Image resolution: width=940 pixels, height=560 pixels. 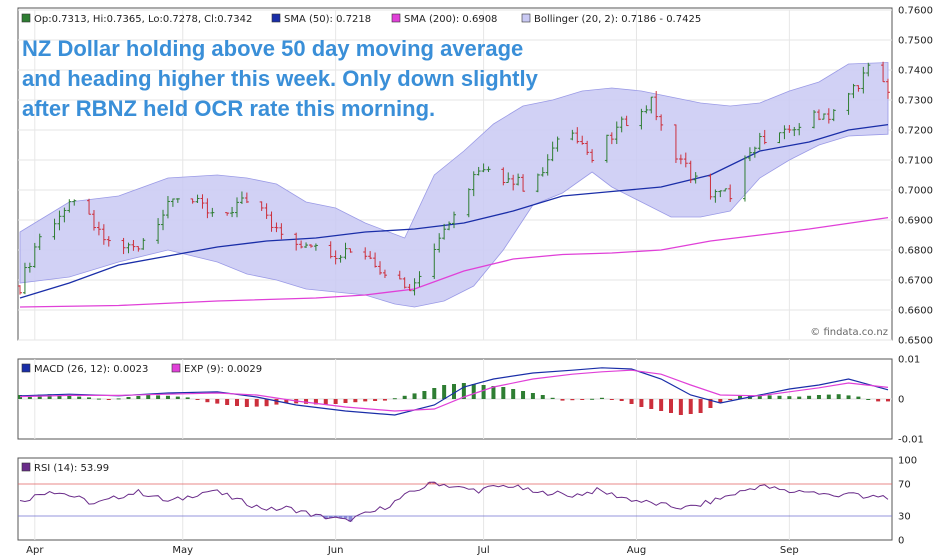 I want to click on legend-label: MACD (26, 12): 0.0023, so click(x=91, y=369).